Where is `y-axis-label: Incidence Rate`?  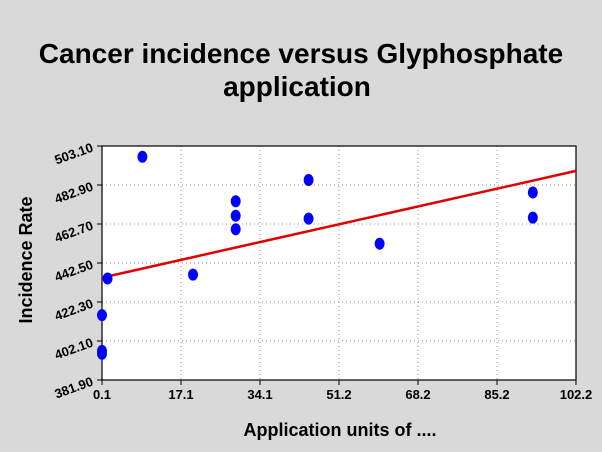 y-axis-label: Incidence Rate is located at coordinates (26, 259).